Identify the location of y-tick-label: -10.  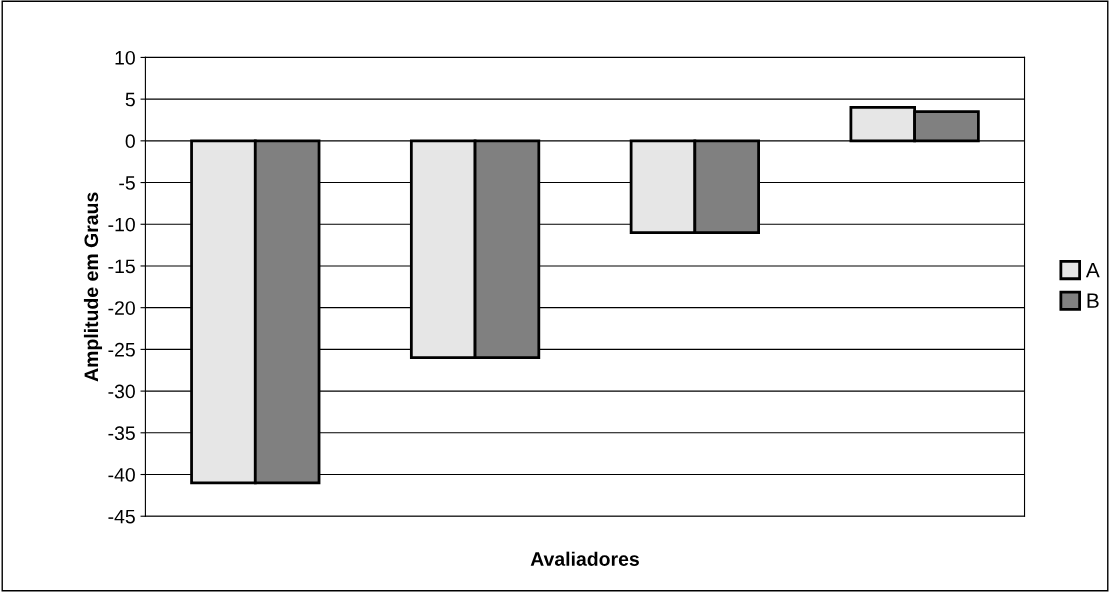
(121, 224).